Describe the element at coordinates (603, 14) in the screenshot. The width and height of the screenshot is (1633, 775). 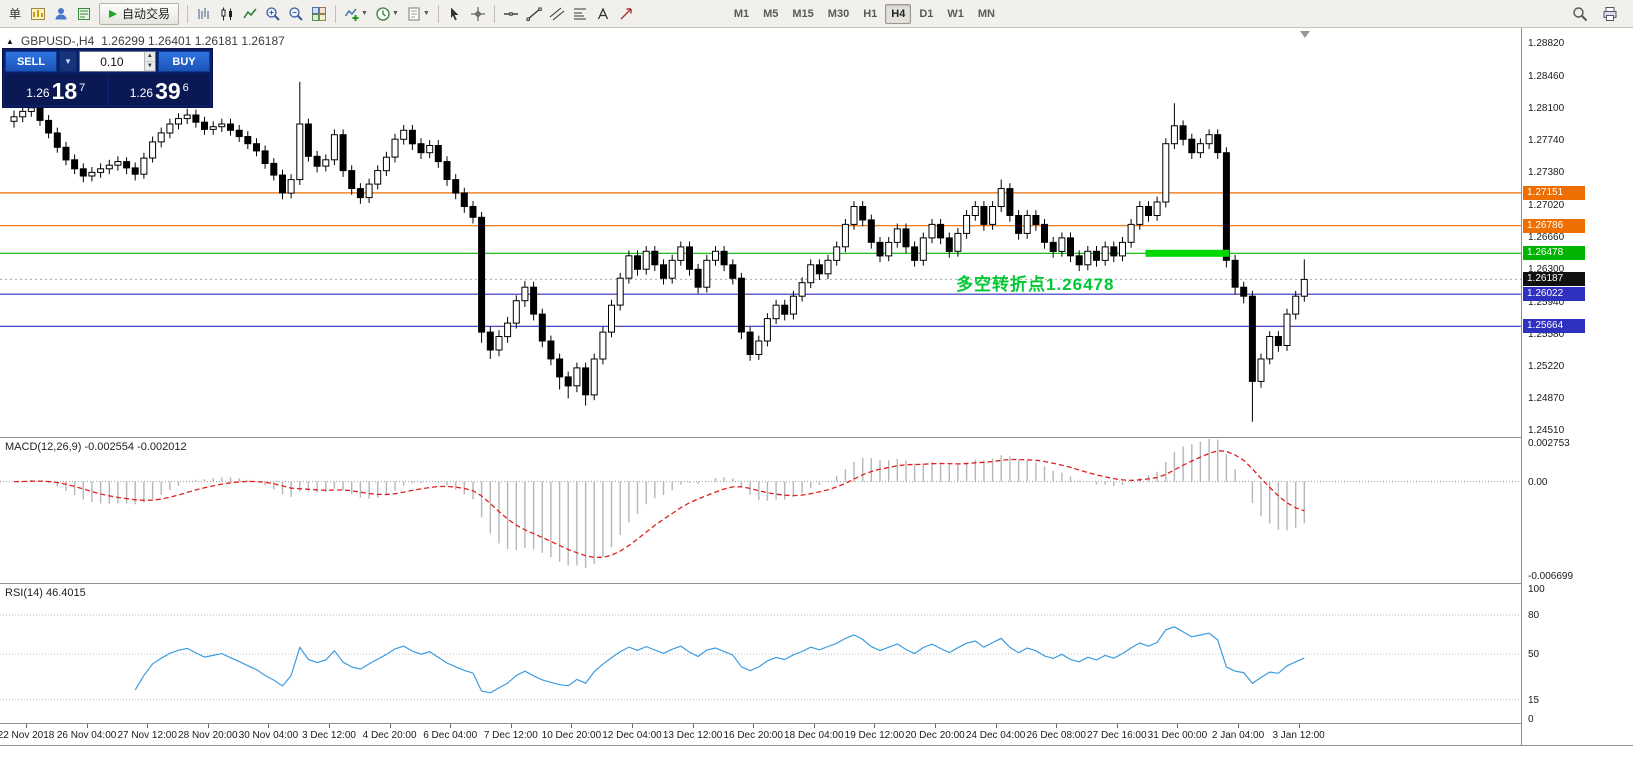
I see `text-tool-button` at that location.